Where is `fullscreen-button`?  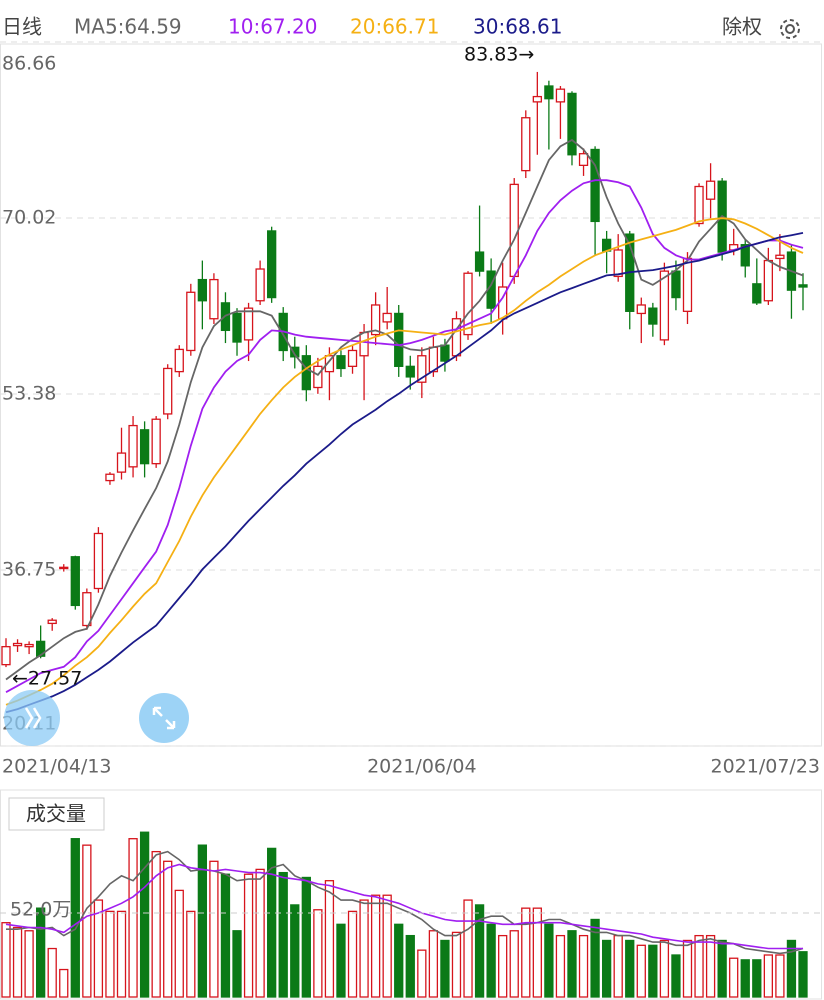
fullscreen-button is located at coordinates (164, 718).